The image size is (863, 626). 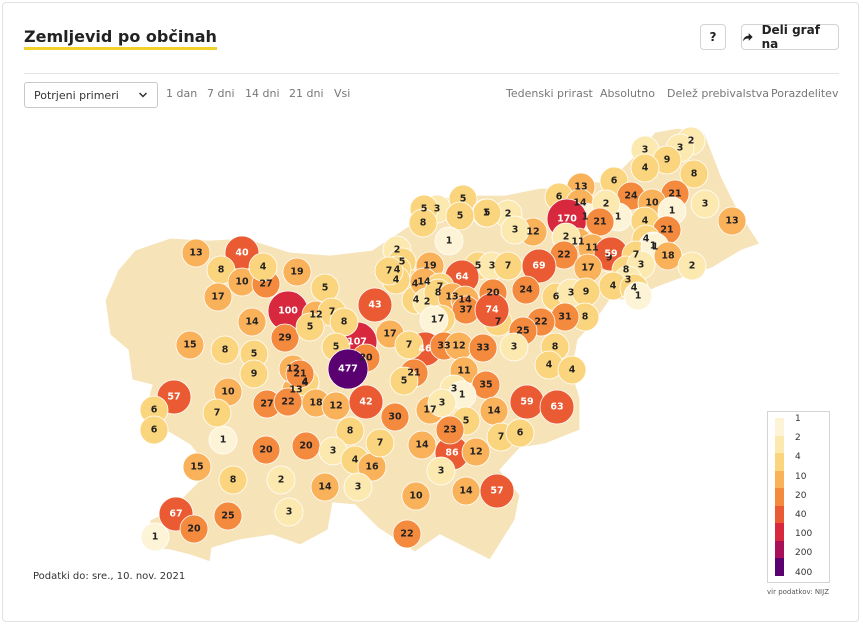 I want to click on municipality-value-label: 9, so click(x=609, y=258).